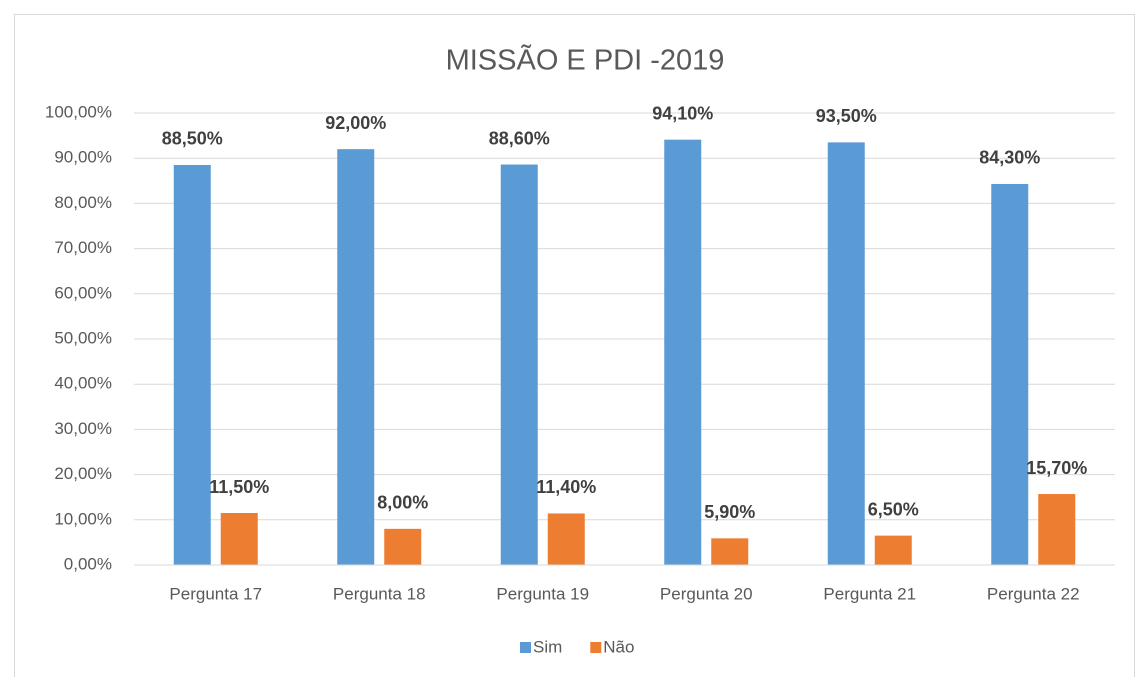  Describe the element at coordinates (83, 337) in the screenshot. I see `y-tick-label: 50,00%` at that location.